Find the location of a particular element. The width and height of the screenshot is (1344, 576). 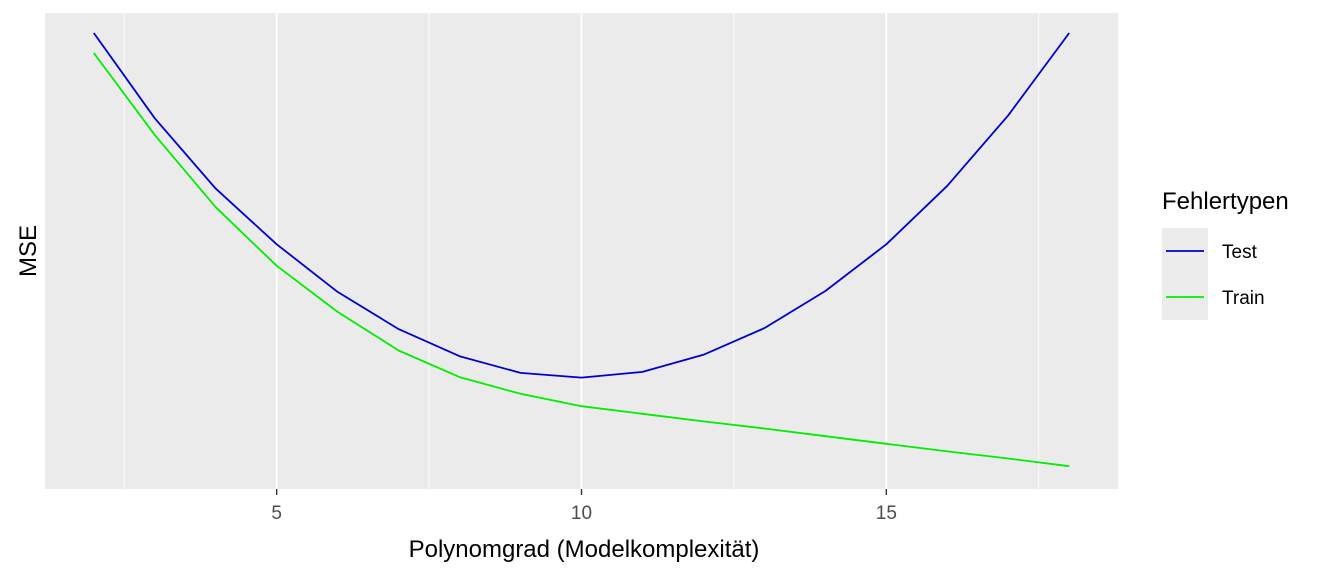

x-tick-label: 10 is located at coordinates (581, 513).